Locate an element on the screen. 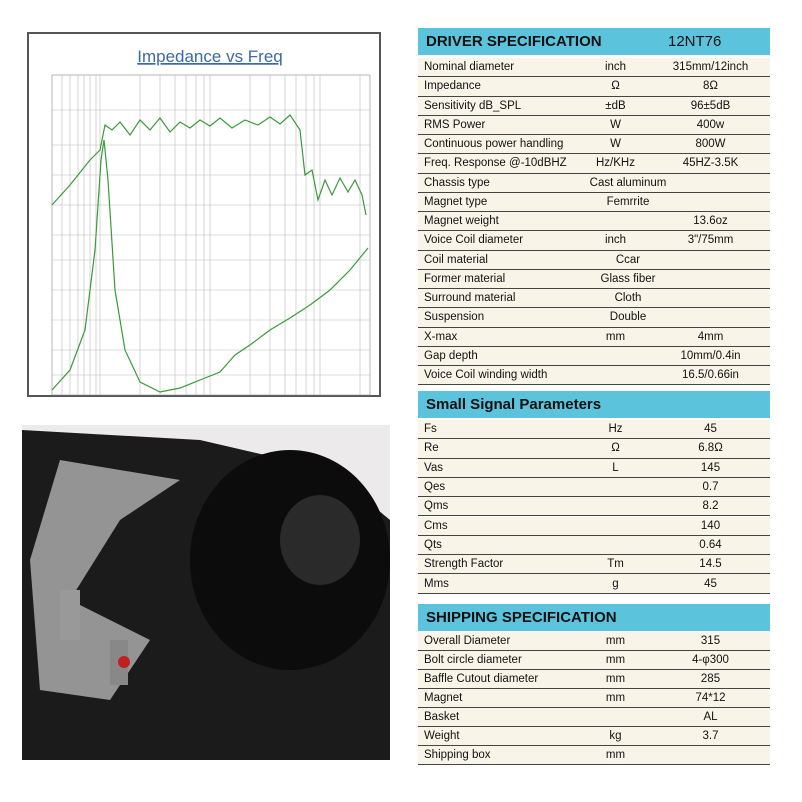  spec-row: Impedance Ω 8Ω is located at coordinates (594, 87).